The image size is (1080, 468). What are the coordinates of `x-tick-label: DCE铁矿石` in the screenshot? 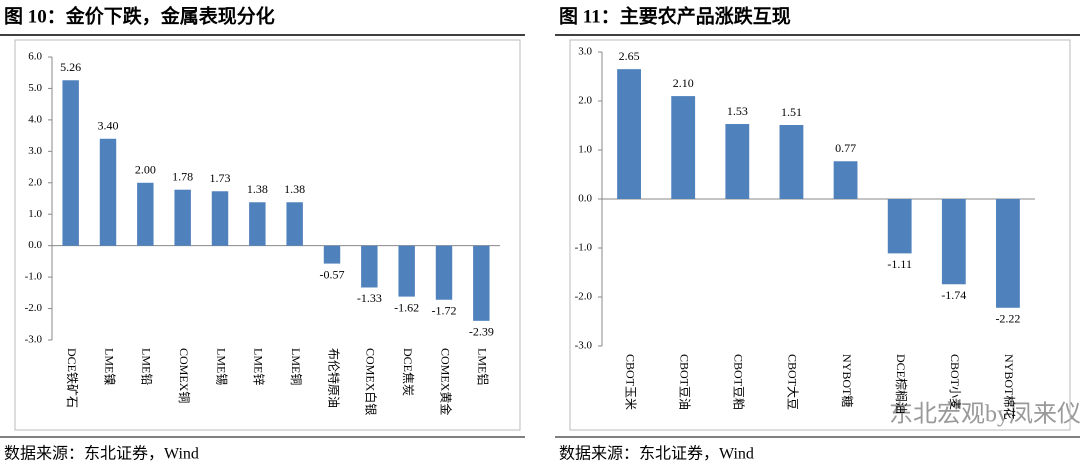 It's located at (72, 378).